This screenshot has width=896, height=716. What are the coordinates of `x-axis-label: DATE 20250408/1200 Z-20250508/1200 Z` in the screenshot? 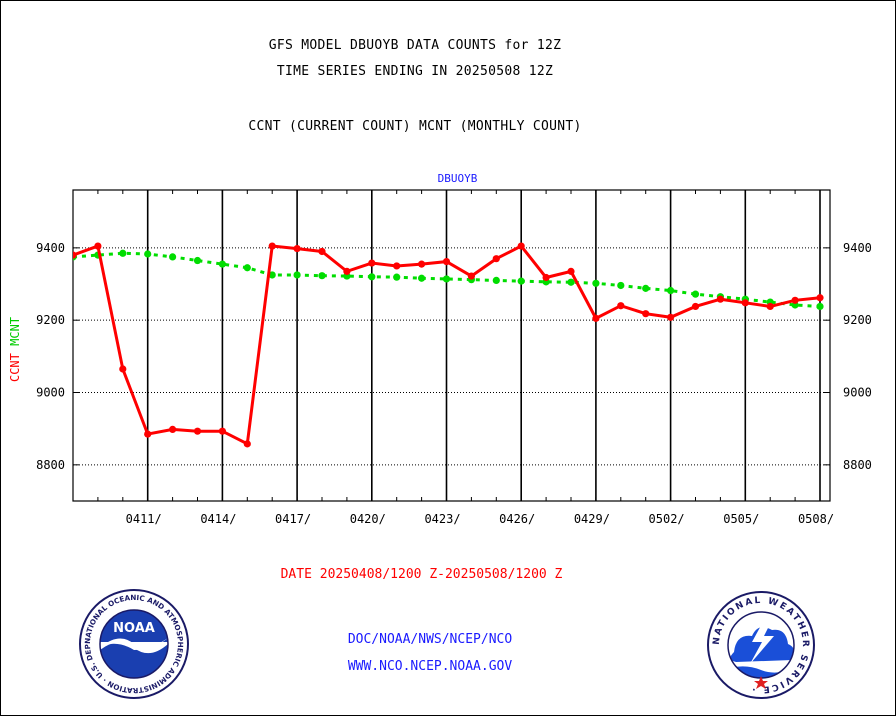 It's located at (422, 574).